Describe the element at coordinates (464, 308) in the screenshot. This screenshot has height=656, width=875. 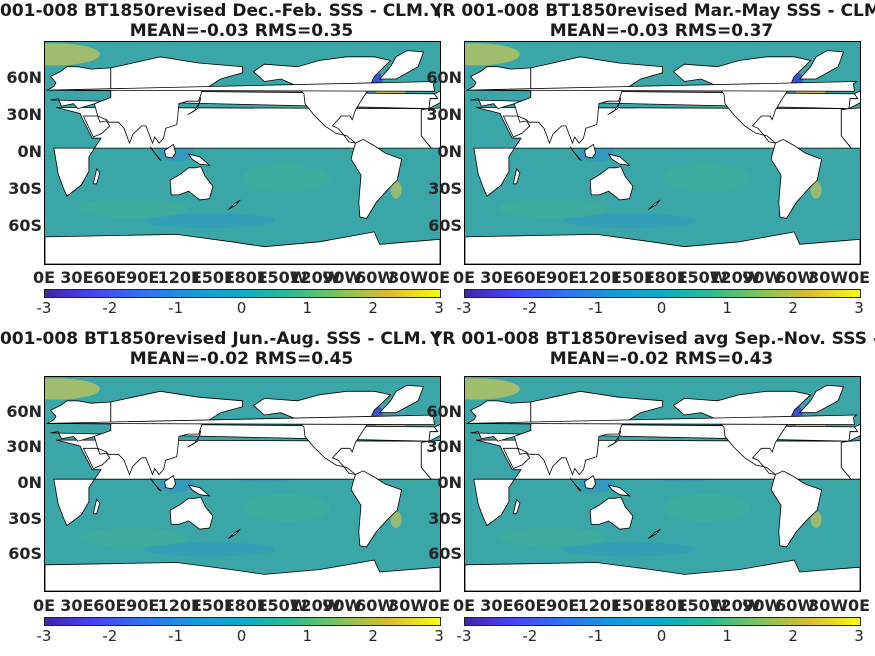
I see `colorbar-tick-label: -3` at that location.